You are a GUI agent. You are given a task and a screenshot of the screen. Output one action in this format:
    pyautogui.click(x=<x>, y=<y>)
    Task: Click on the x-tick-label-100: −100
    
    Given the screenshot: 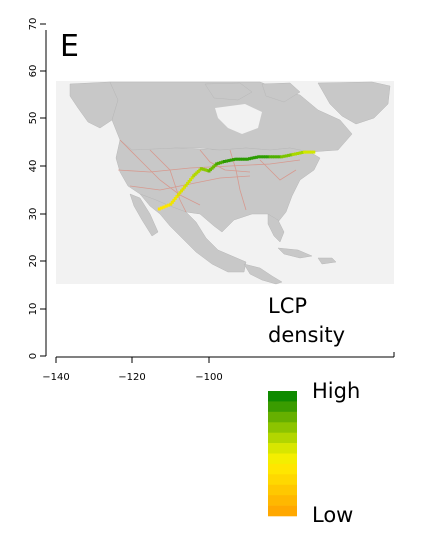 What is the action you would take?
    pyautogui.click(x=208, y=377)
    